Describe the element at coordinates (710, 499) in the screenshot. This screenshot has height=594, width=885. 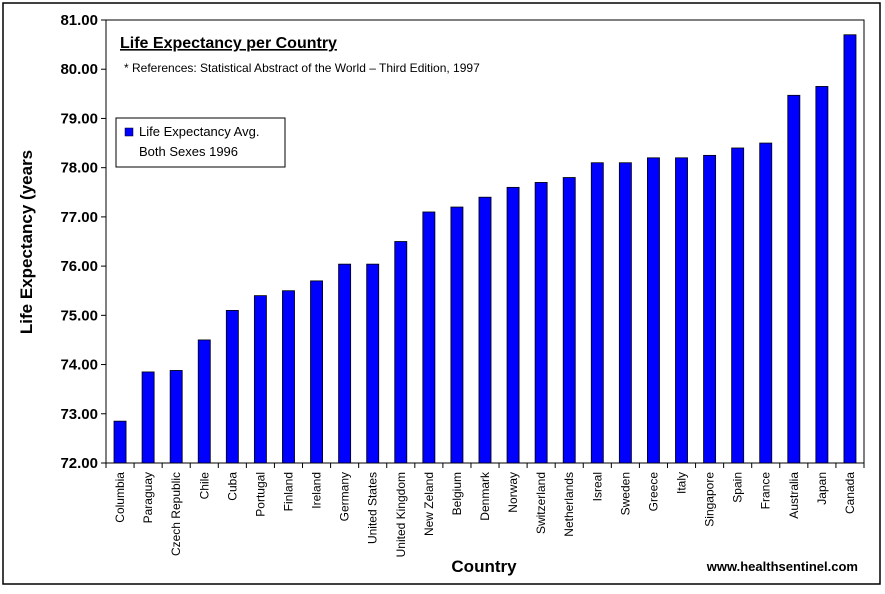
I see `x-tick-label: Singapore` at that location.